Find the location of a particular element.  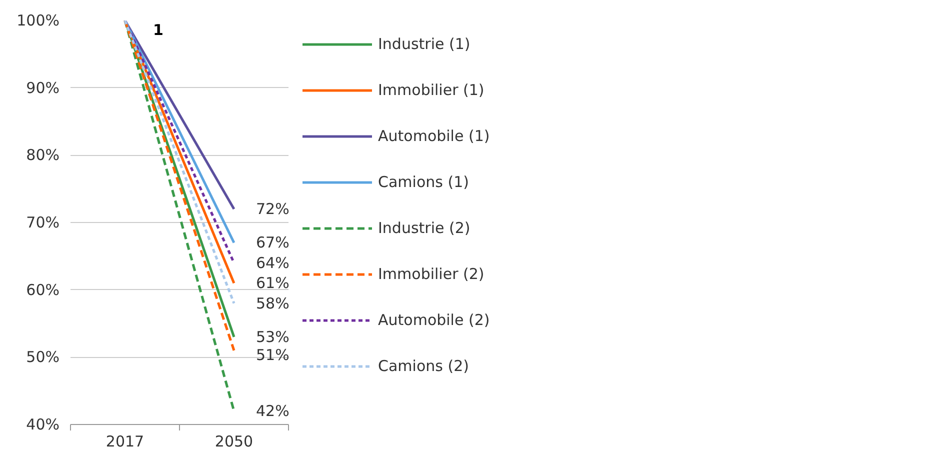

legend-label: Industrie (1) is located at coordinates (424, 44).